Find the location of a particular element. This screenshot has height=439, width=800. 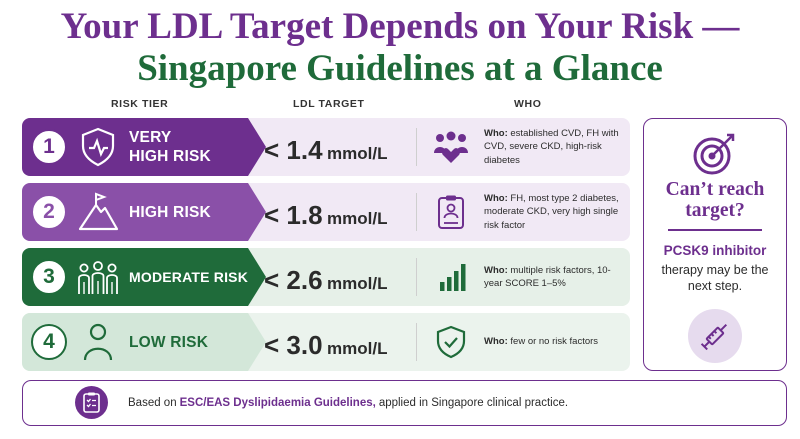

column-header-ldl-target: LDL TARGET is located at coordinates (329, 104).